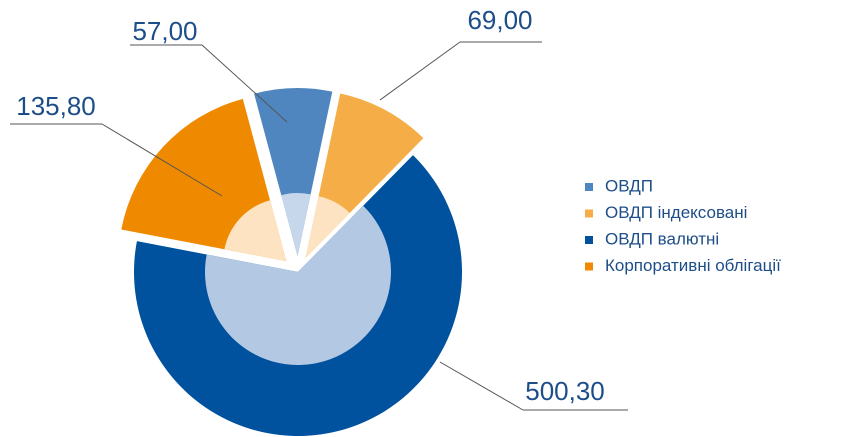  I want to click on legend-label: ОВДП індексовані, so click(676, 212).